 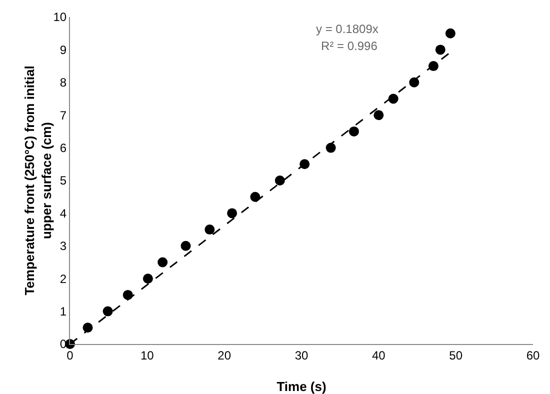 What do you see at coordinates (60, 17) in the screenshot?
I see `y-tick-label: 10` at bounding box center [60, 17].